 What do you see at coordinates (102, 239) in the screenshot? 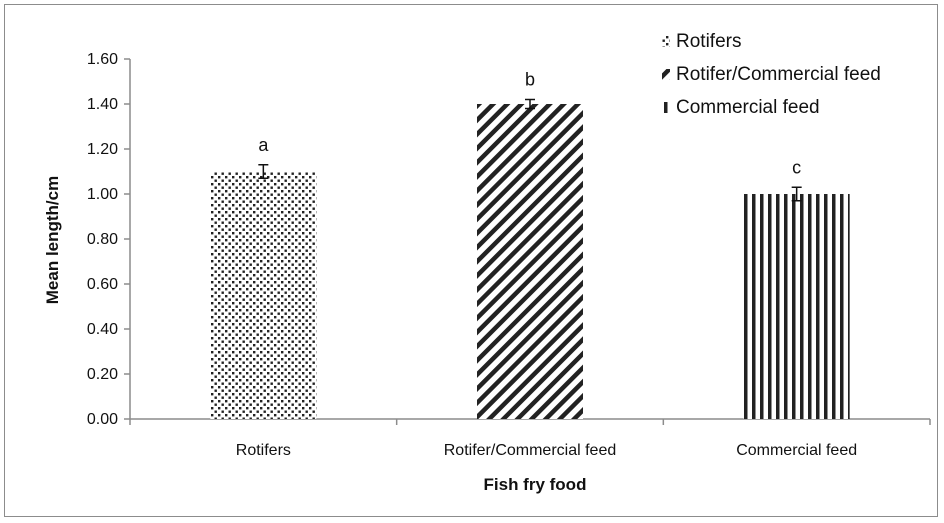
I see `y-tick-label: 0.80` at bounding box center [102, 239].